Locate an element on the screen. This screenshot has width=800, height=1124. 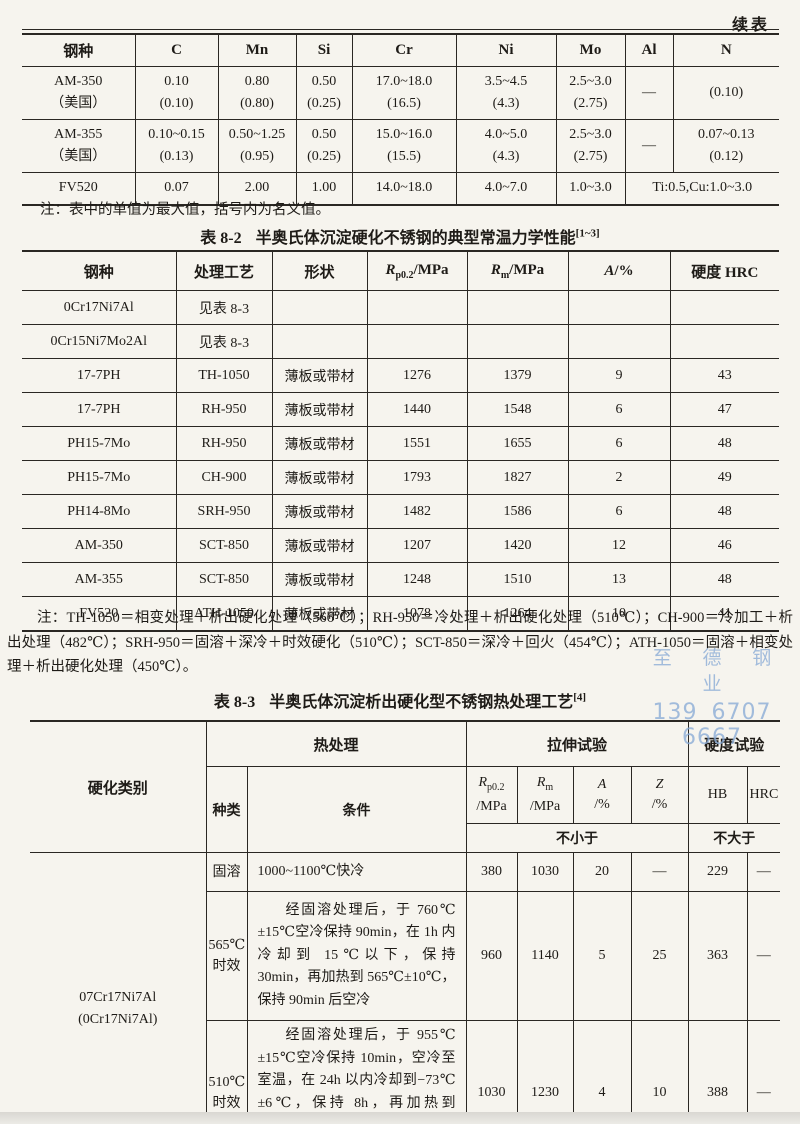
table-cell: 2 is located at coordinates (619, 477).